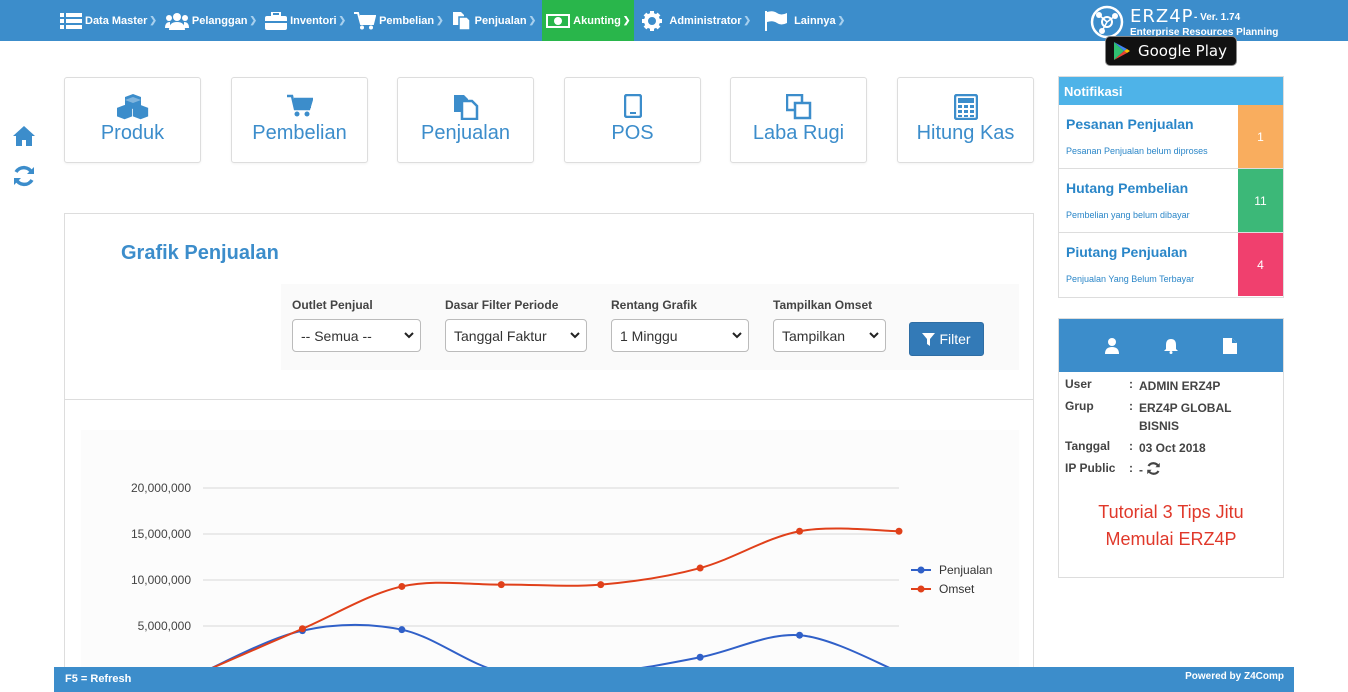 The width and height of the screenshot is (1348, 692). What do you see at coordinates (632, 106) in the screenshot?
I see `tablet-icon` at bounding box center [632, 106].